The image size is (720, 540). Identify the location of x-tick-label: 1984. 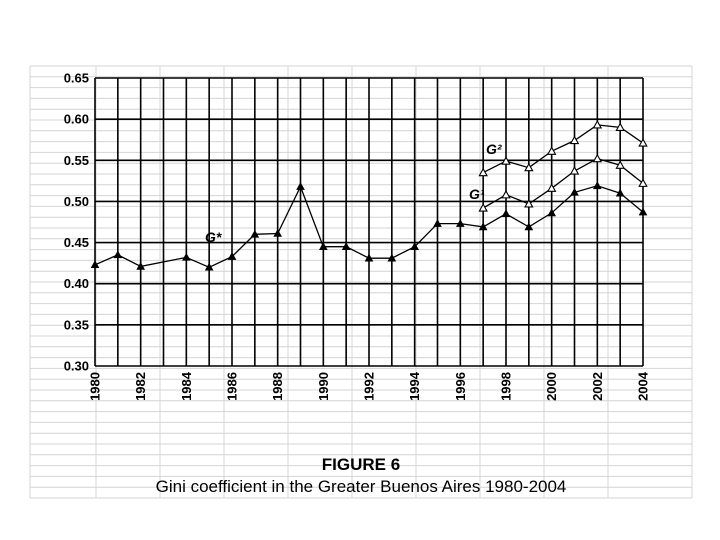
(186, 386).